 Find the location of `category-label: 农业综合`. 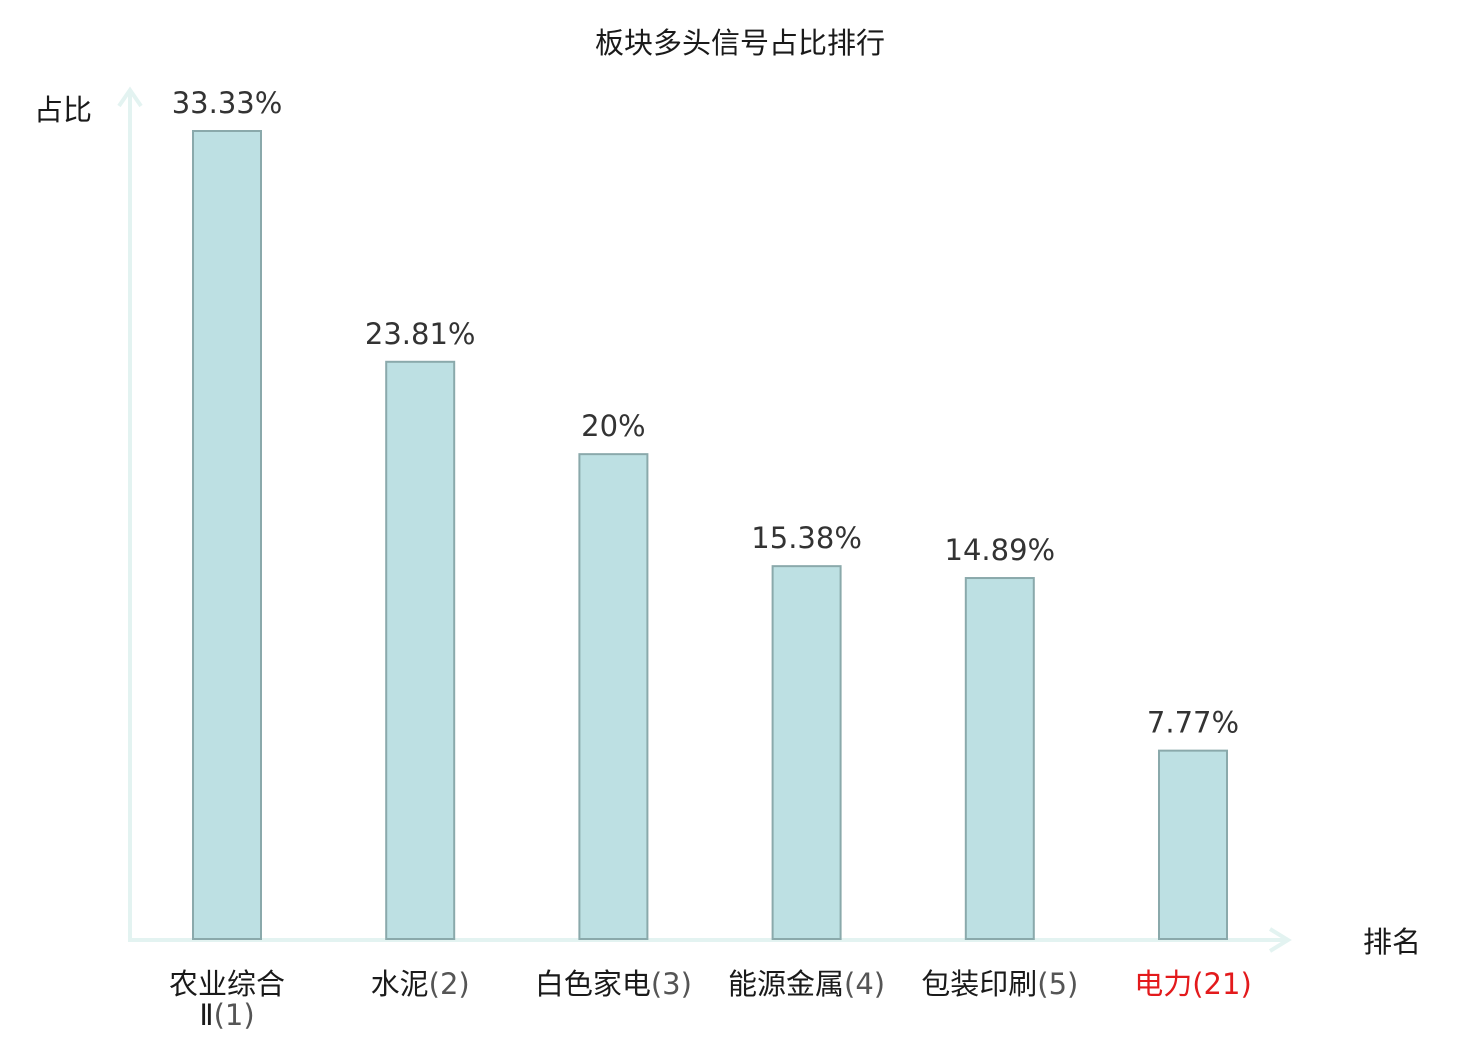

category-label: 农业综合 is located at coordinates (227, 984).